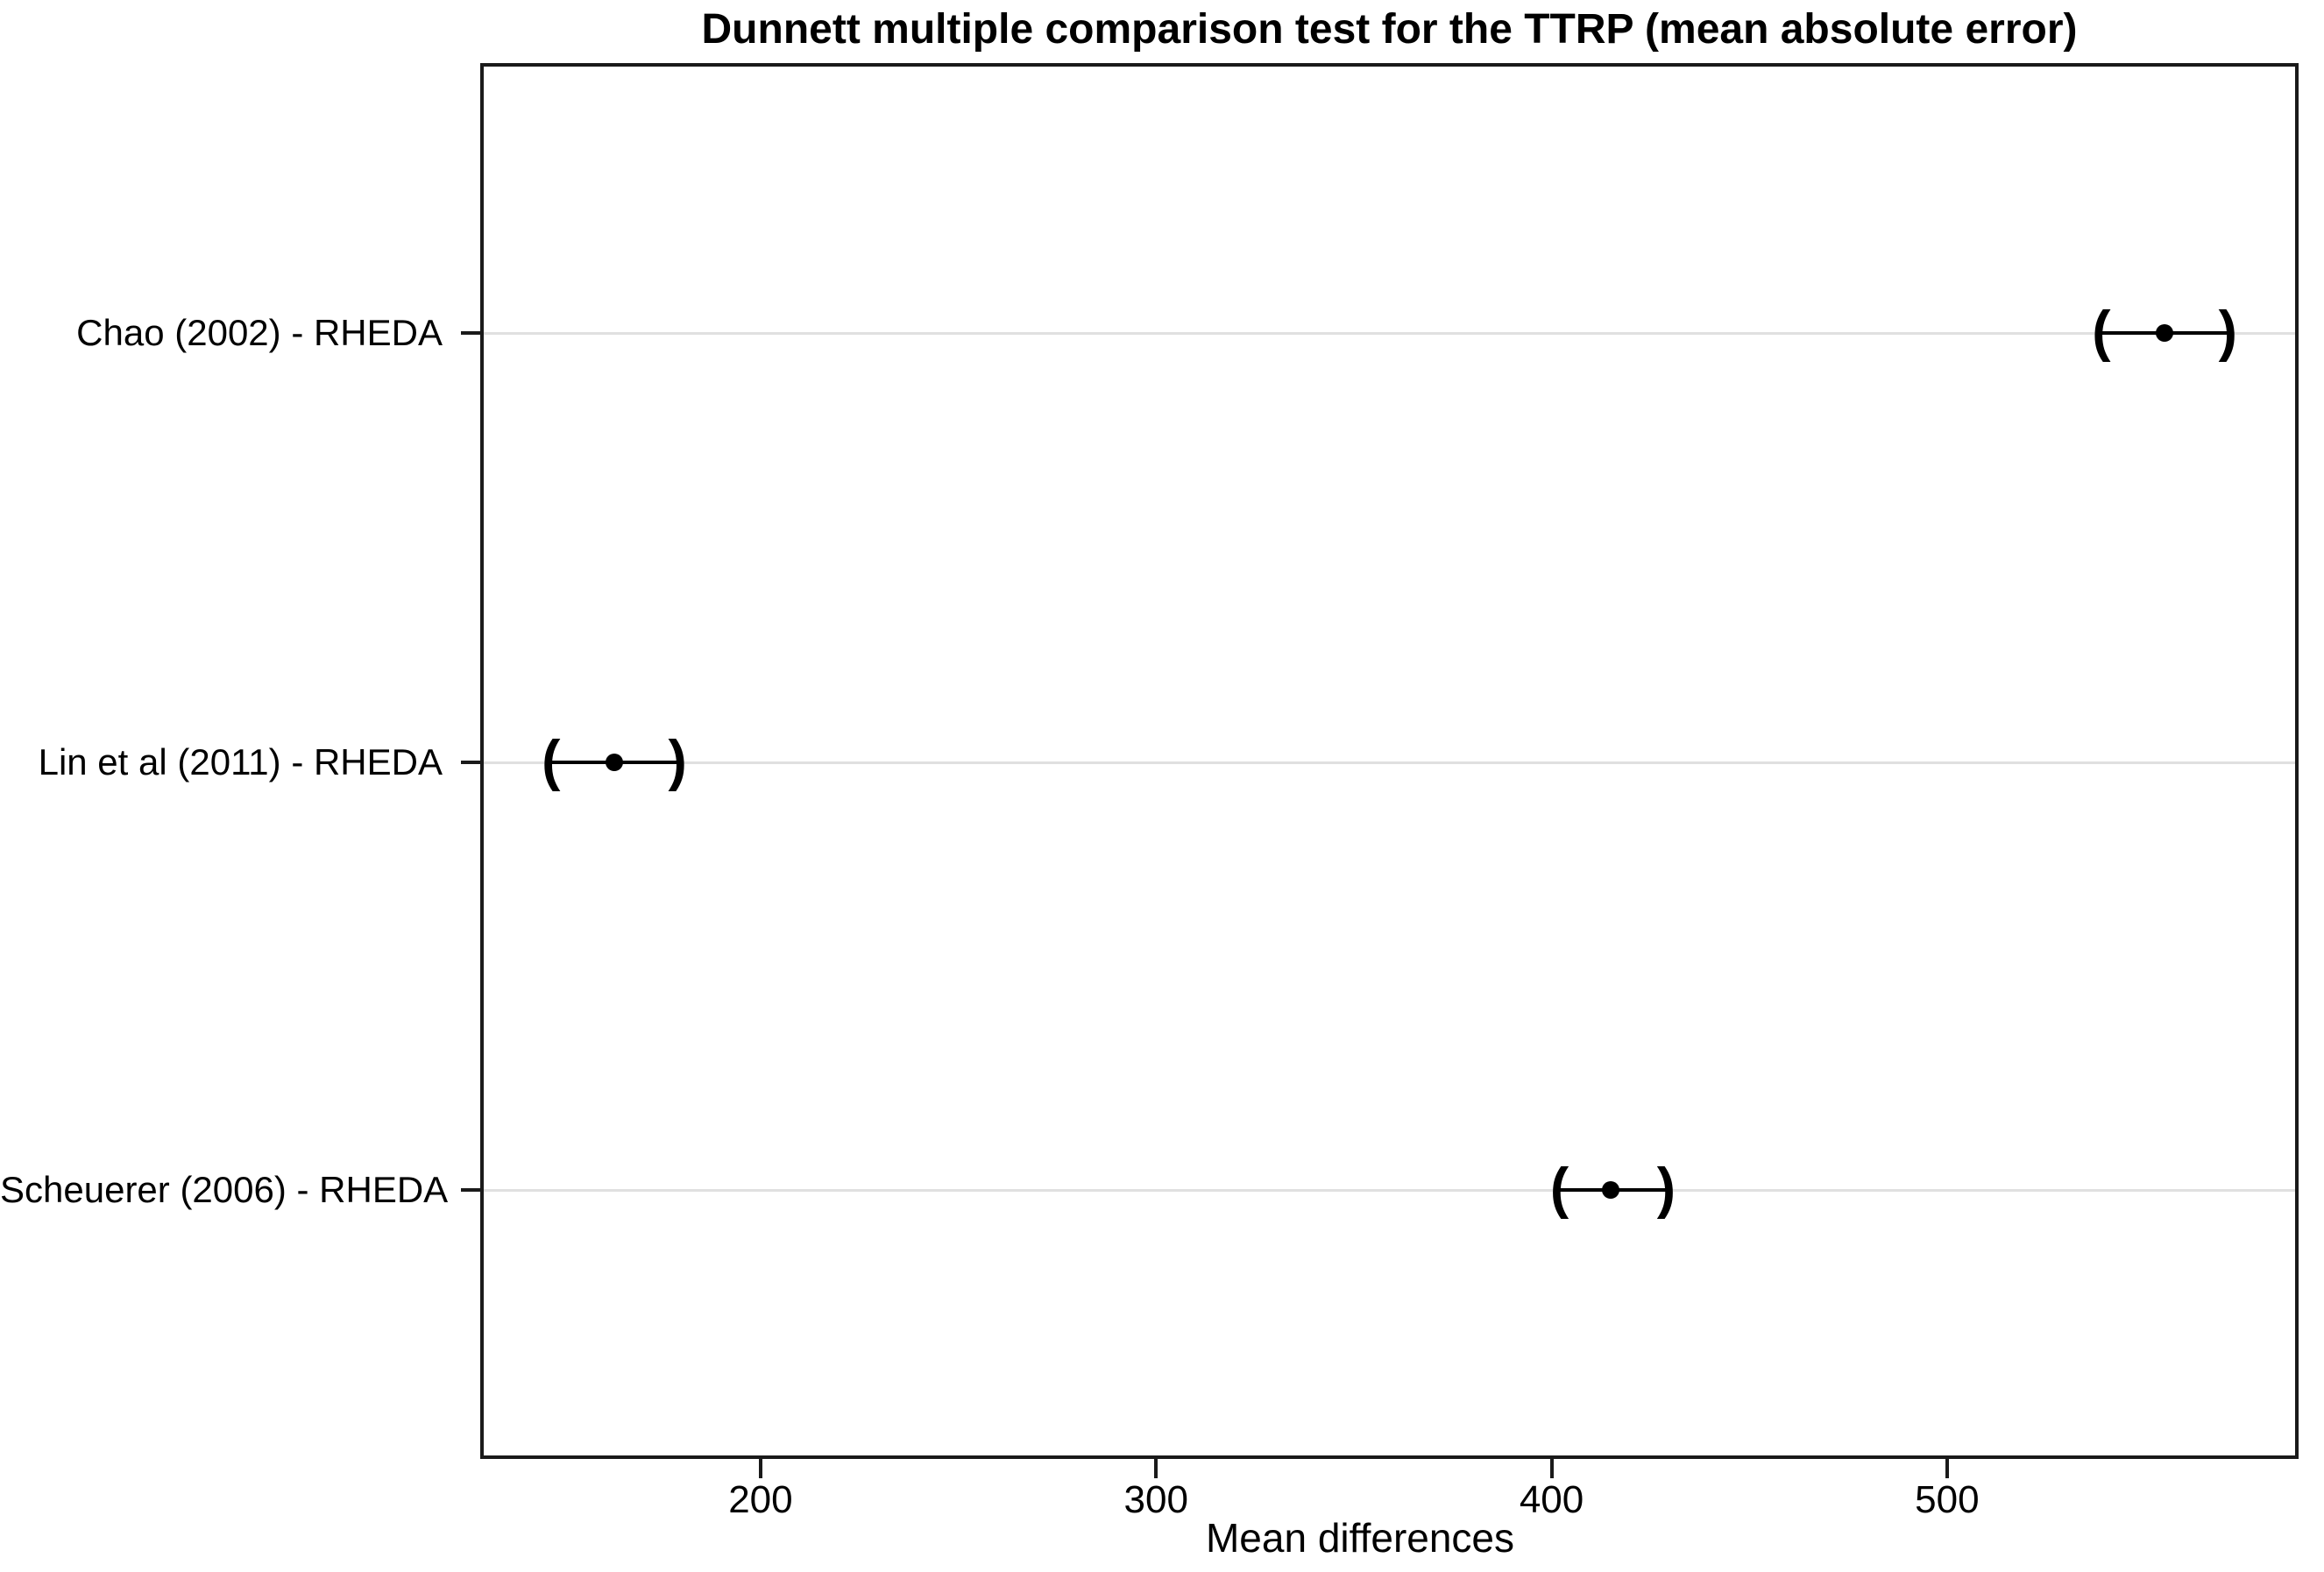  I want to click on y-axis-category-label: Chao (2002) - RHEDA, so click(259, 333).